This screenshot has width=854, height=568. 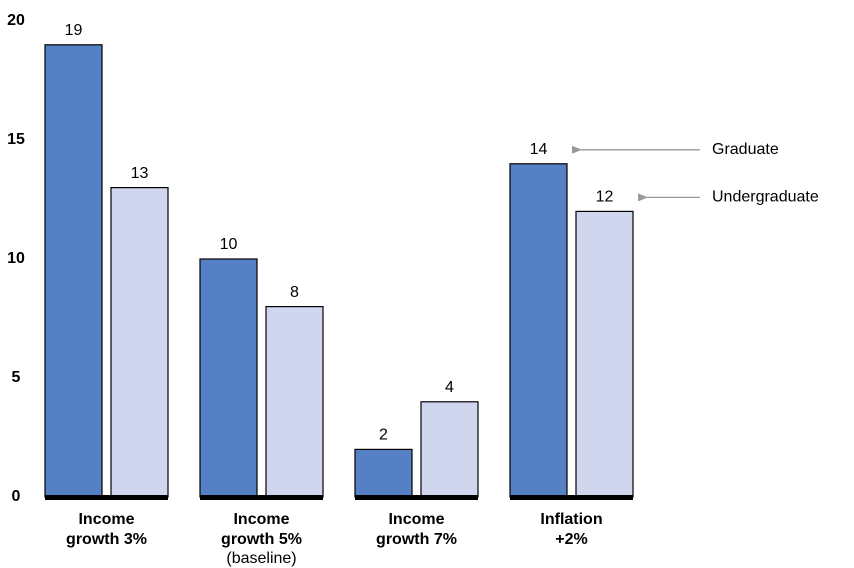 What do you see at coordinates (605, 197) in the screenshot?
I see `value-label: 12` at bounding box center [605, 197].